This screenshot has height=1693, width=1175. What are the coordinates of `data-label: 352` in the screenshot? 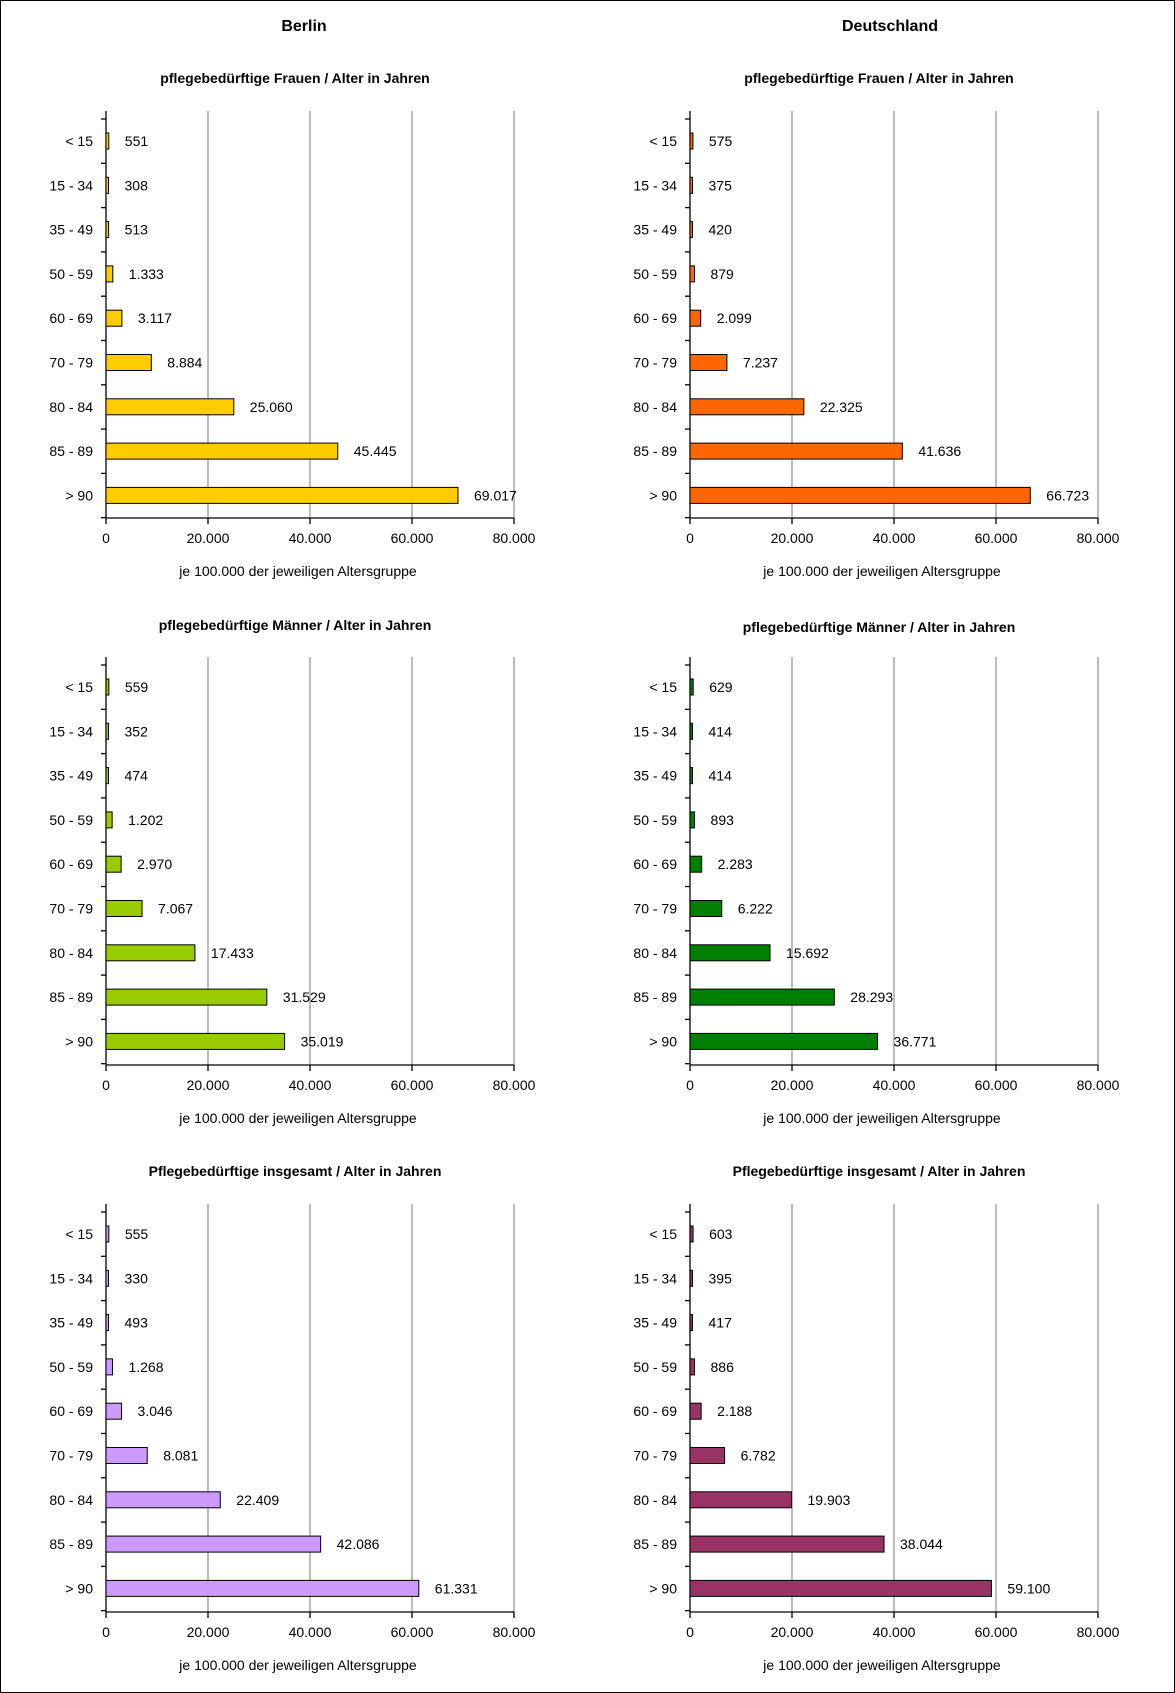 It's located at (137, 731).